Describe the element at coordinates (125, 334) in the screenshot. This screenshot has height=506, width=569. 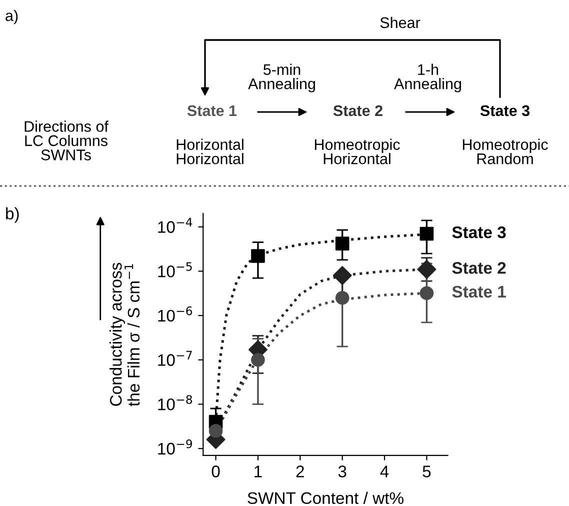
I see `y-axis-title: Conductivity across the Film σ / S cm$^{−1}$` at that location.